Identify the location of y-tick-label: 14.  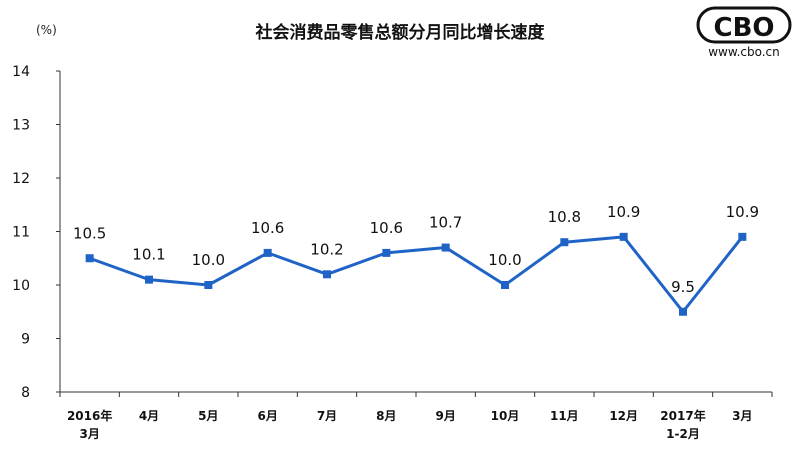
(21, 72).